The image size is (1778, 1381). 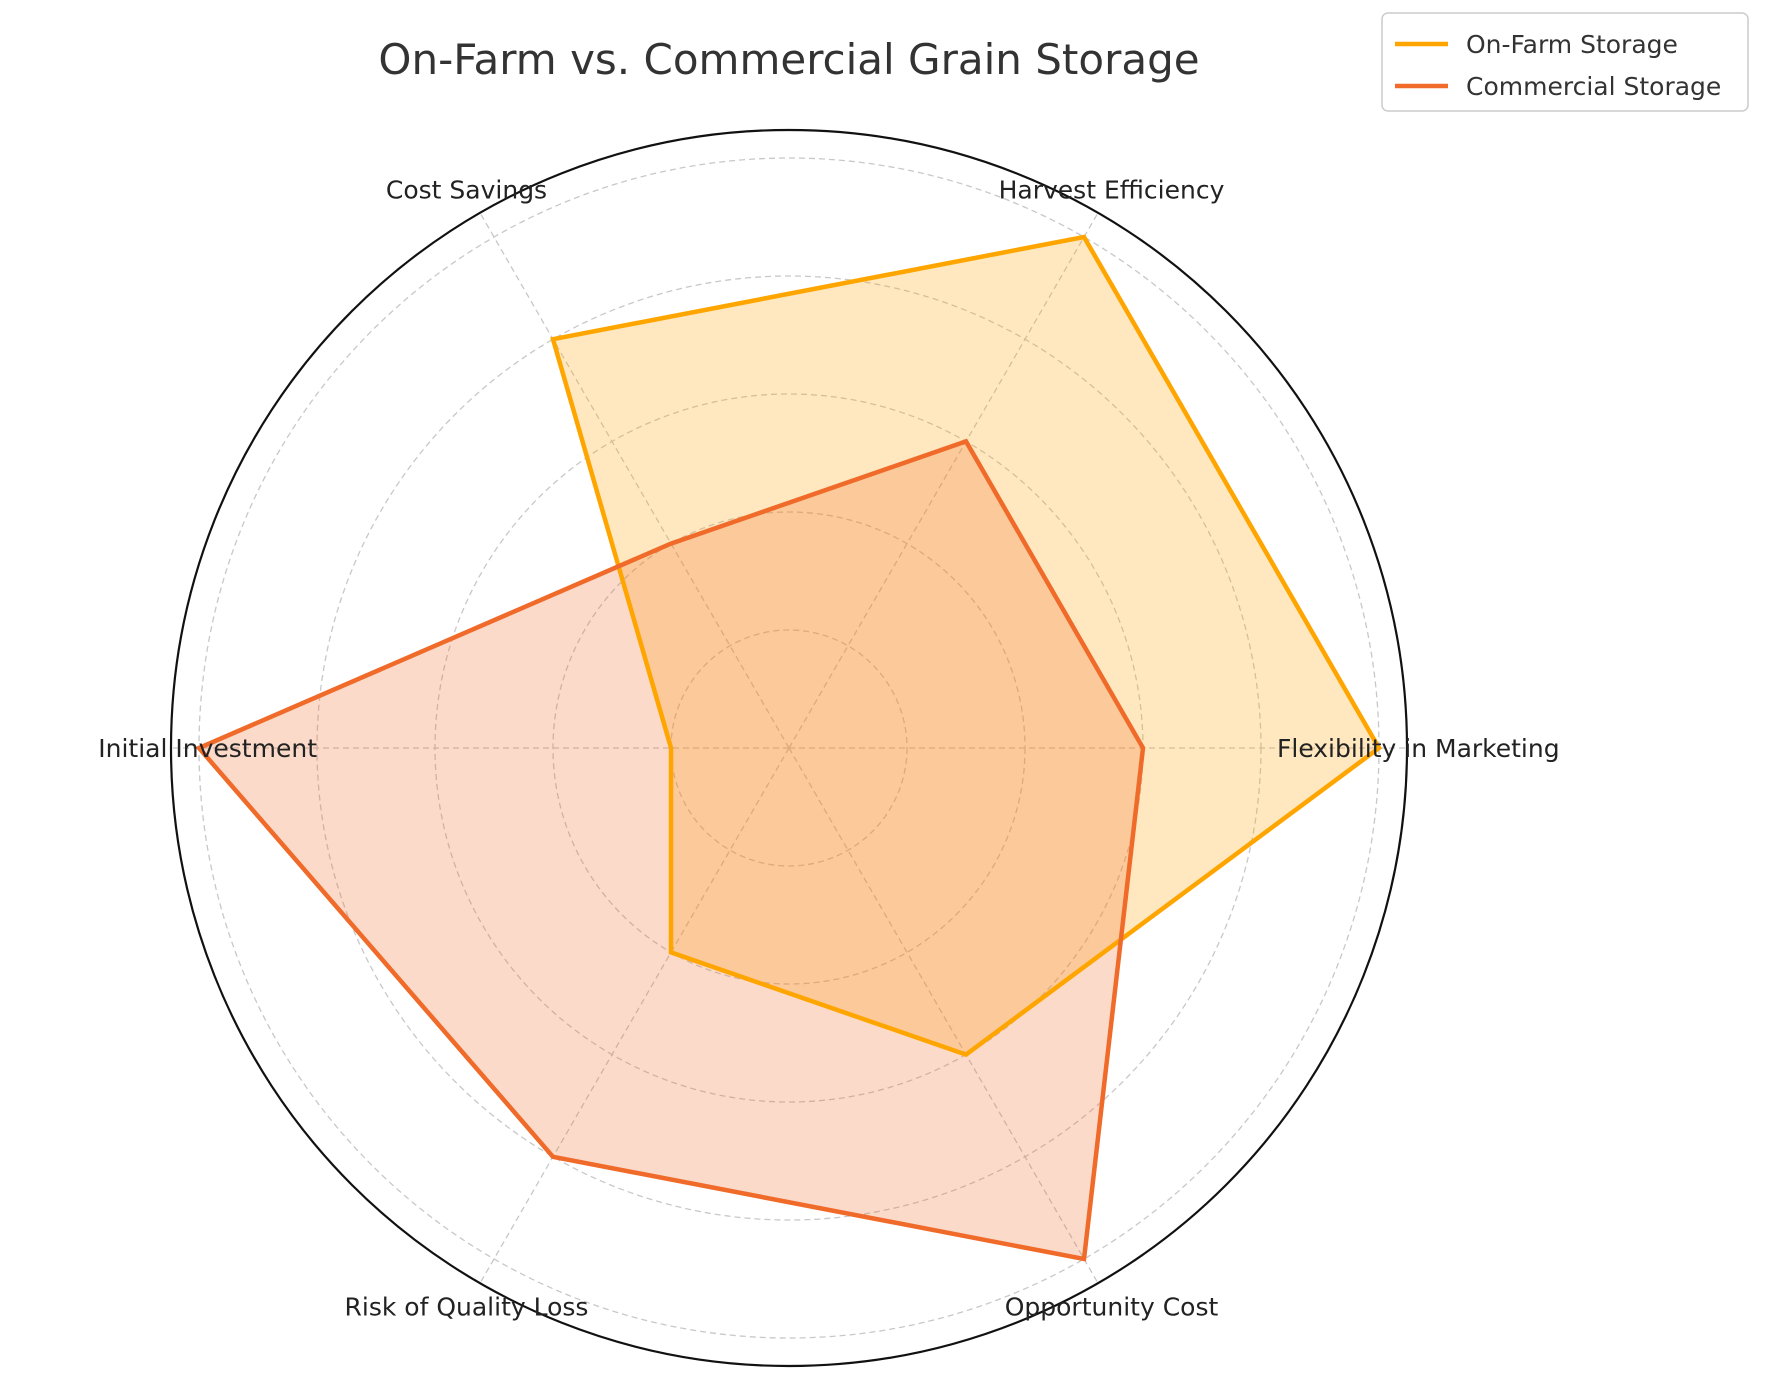 I want to click on legend-box, so click(x=1565, y=62).